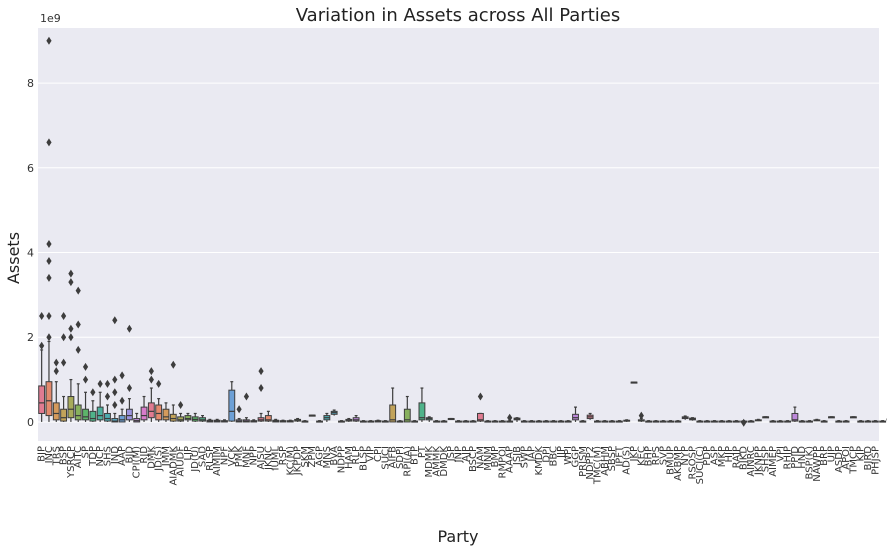  Describe the element at coordinates (788, 457) in the screenshot. I see `x-tick-label: RHJP` at that location.